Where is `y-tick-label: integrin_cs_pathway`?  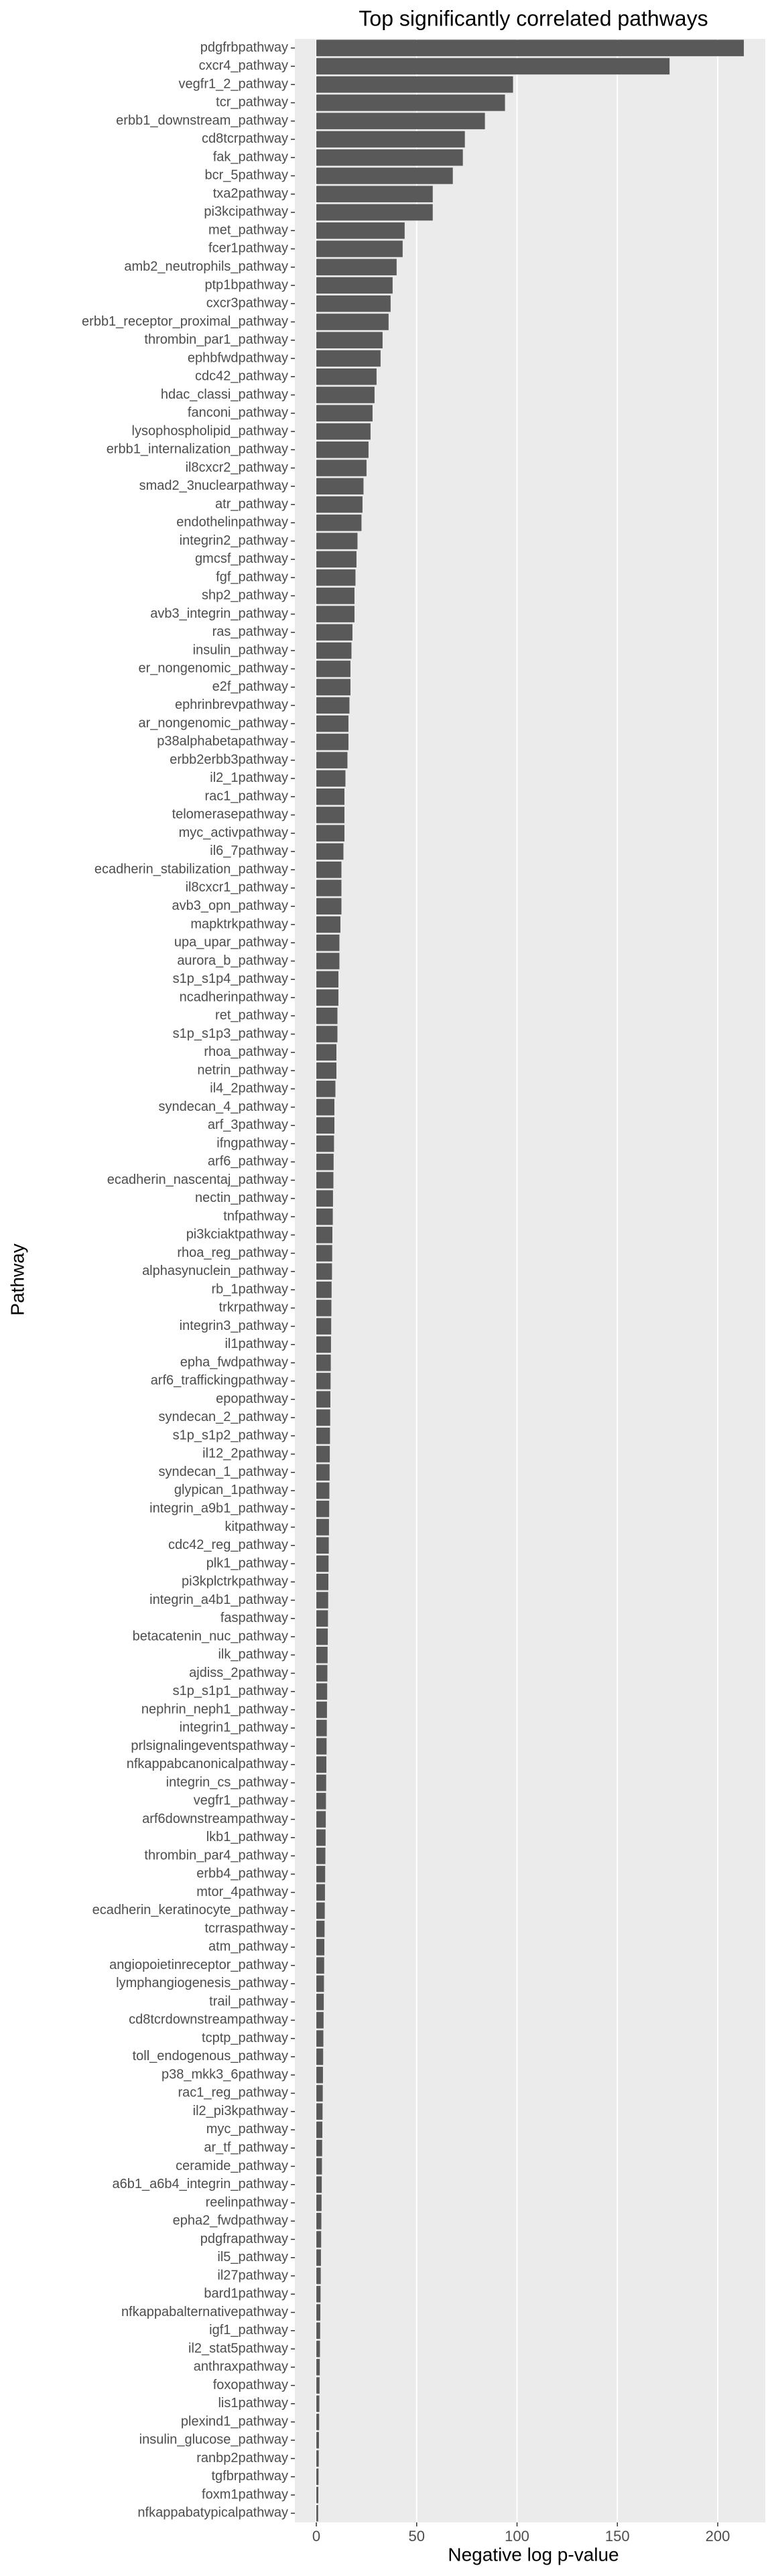
y-tick-label: integrin_cs_pathway is located at coordinates (227, 1782).